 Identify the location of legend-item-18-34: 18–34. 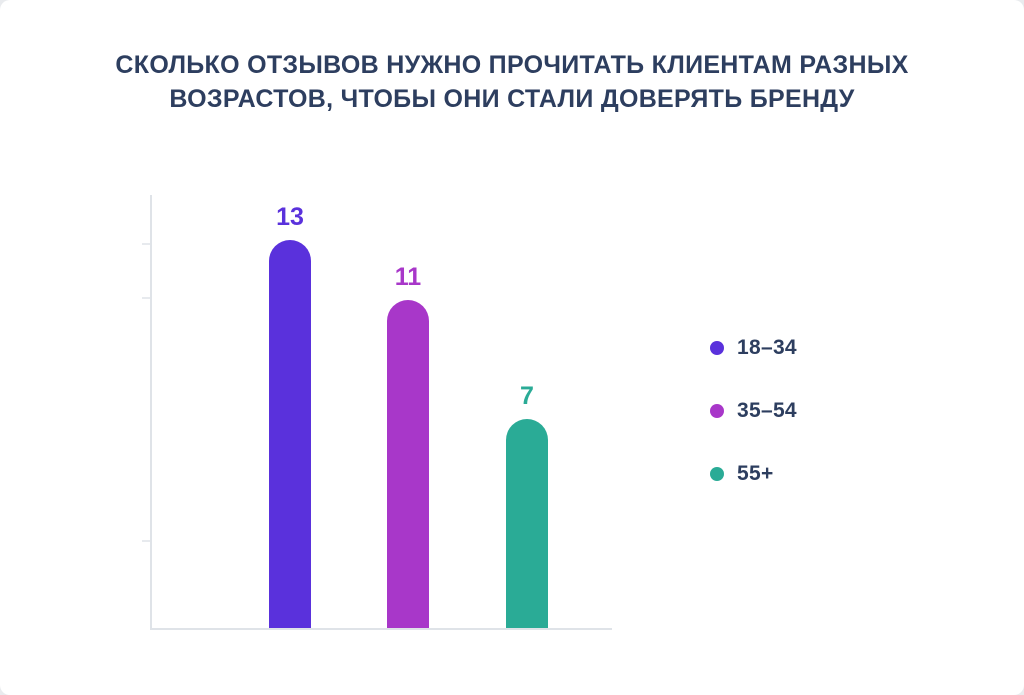
(753, 348).